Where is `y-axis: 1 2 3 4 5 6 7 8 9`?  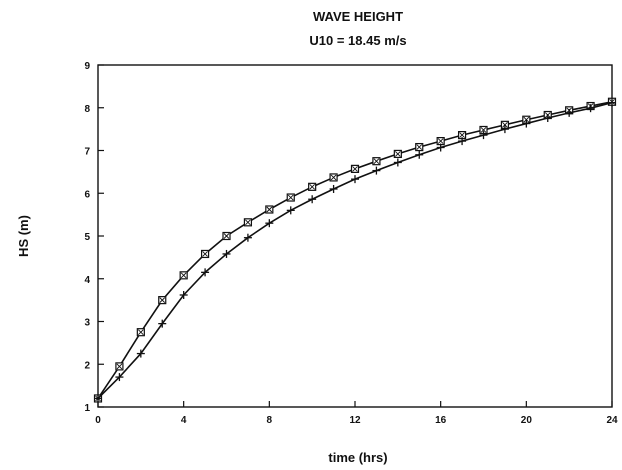 y-axis: 1 2 3 4 5 6 7 8 9 is located at coordinates (94, 237).